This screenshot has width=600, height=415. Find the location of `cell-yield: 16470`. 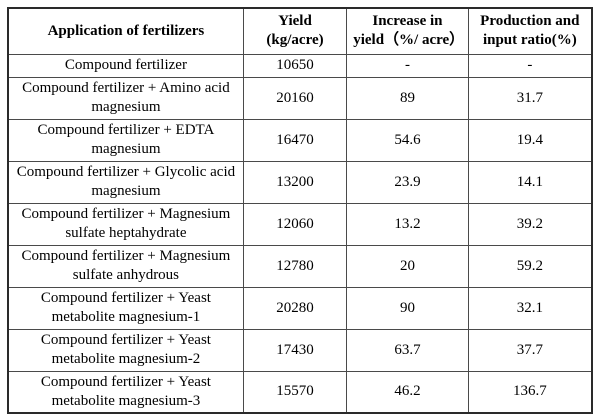

cell-yield: 16470 is located at coordinates (295, 140).